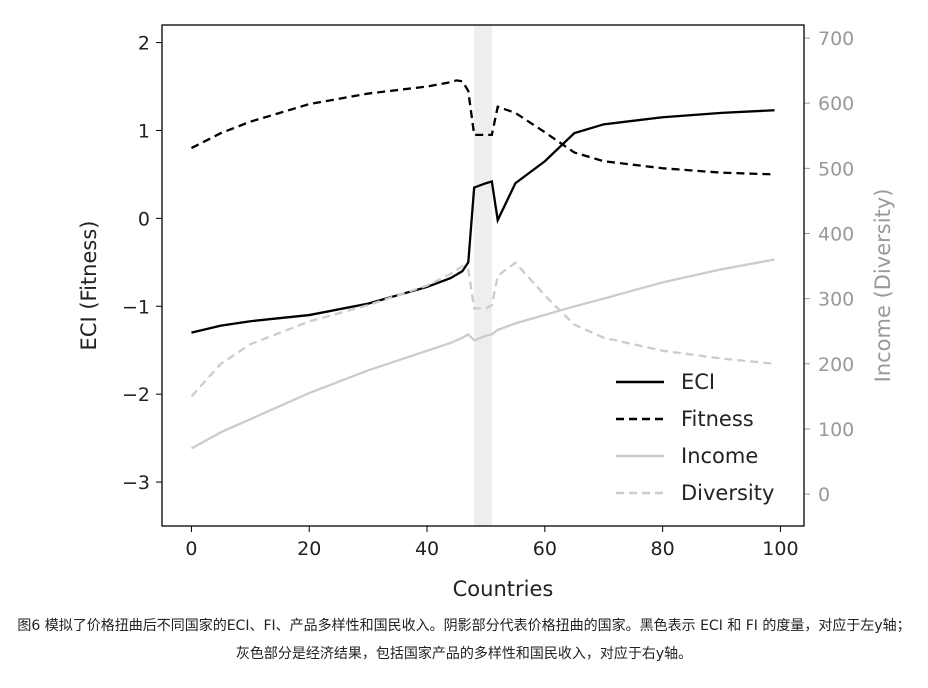 The height and width of the screenshot is (688, 928). I want to click on y2-tick-label: 700, so click(836, 39).